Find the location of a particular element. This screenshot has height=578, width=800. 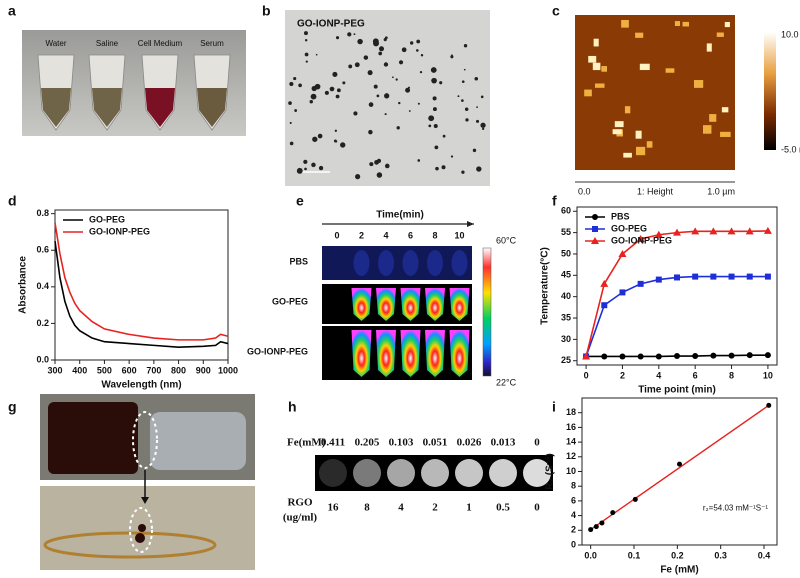

tube-label: Serum is located at coordinates (212, 43).